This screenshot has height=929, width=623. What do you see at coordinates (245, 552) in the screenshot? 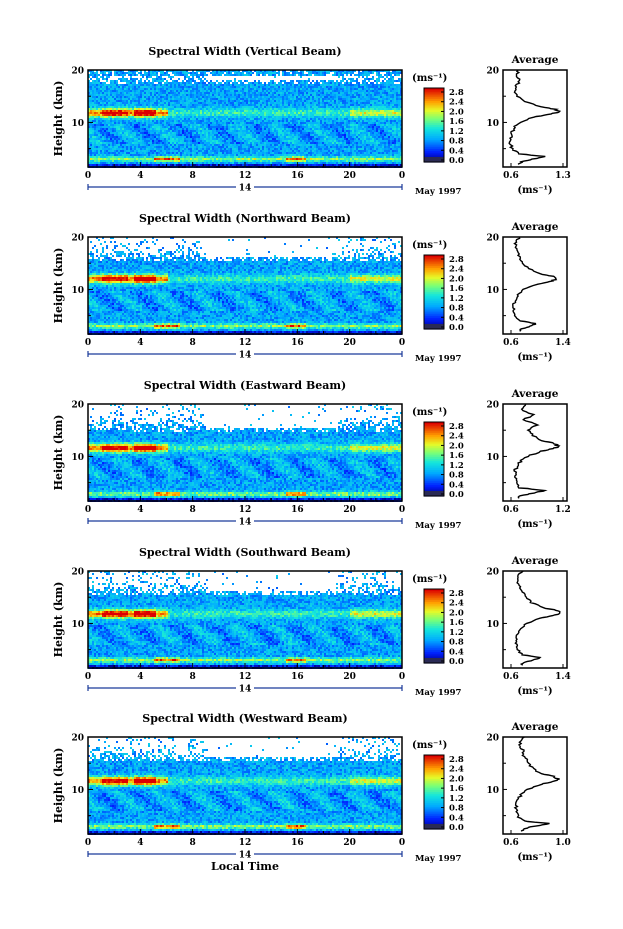
I see `panel-title: Spectral Width (Southward Beam)` at bounding box center [245, 552].